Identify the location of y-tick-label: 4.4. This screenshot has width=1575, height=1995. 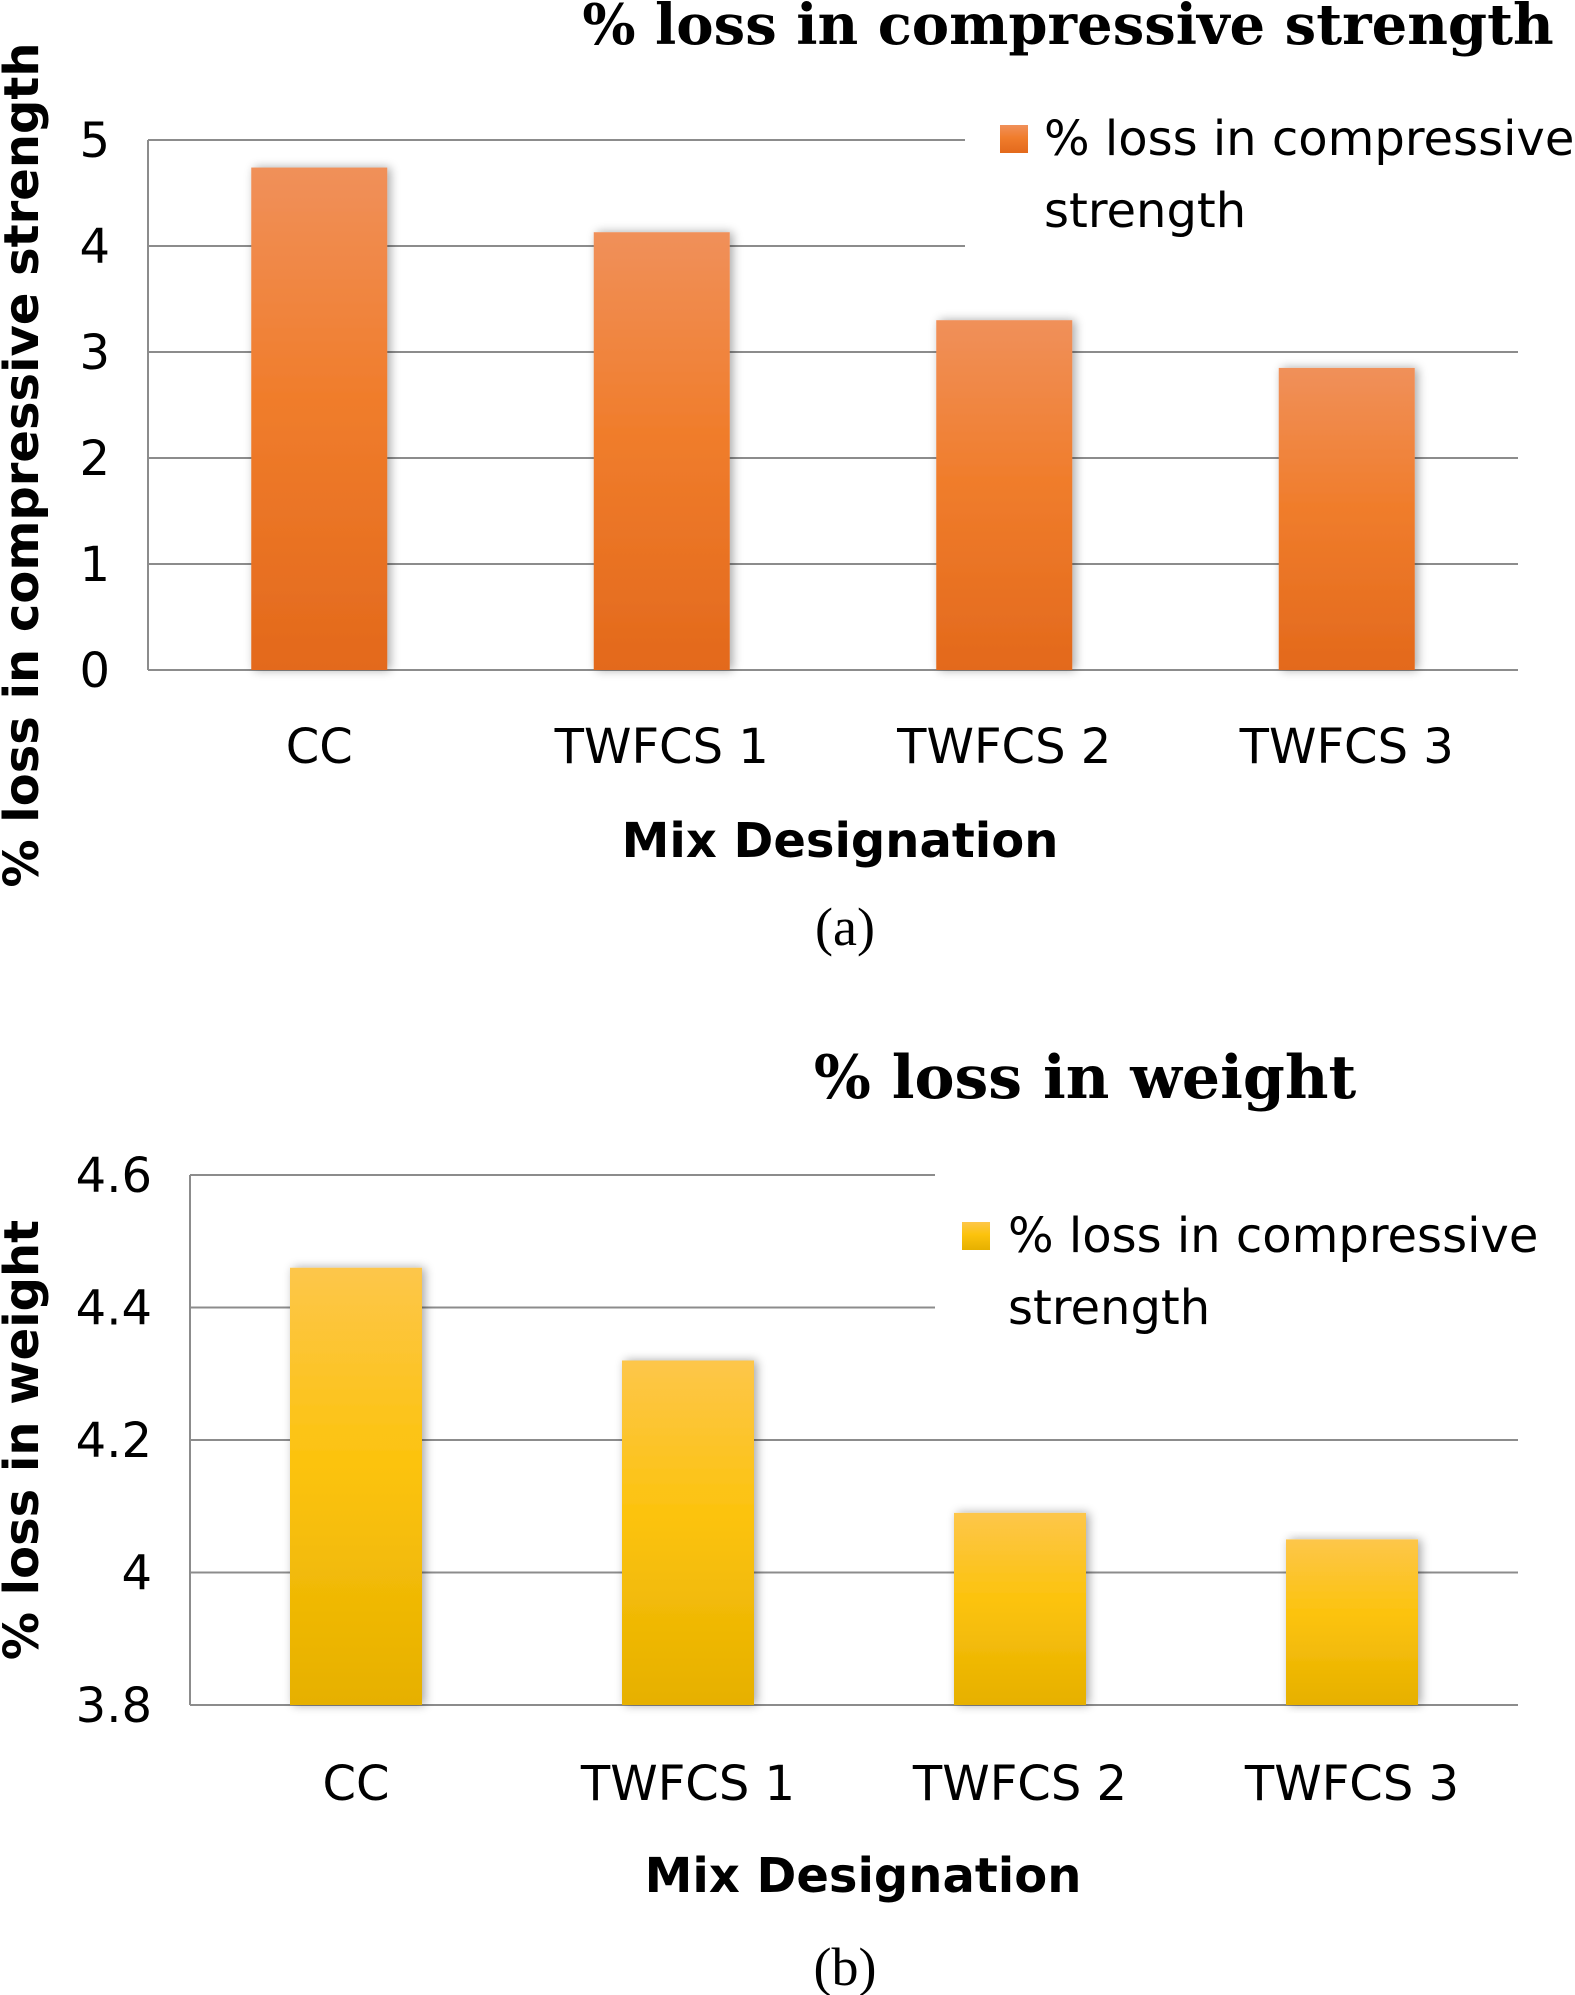
(114, 1309).